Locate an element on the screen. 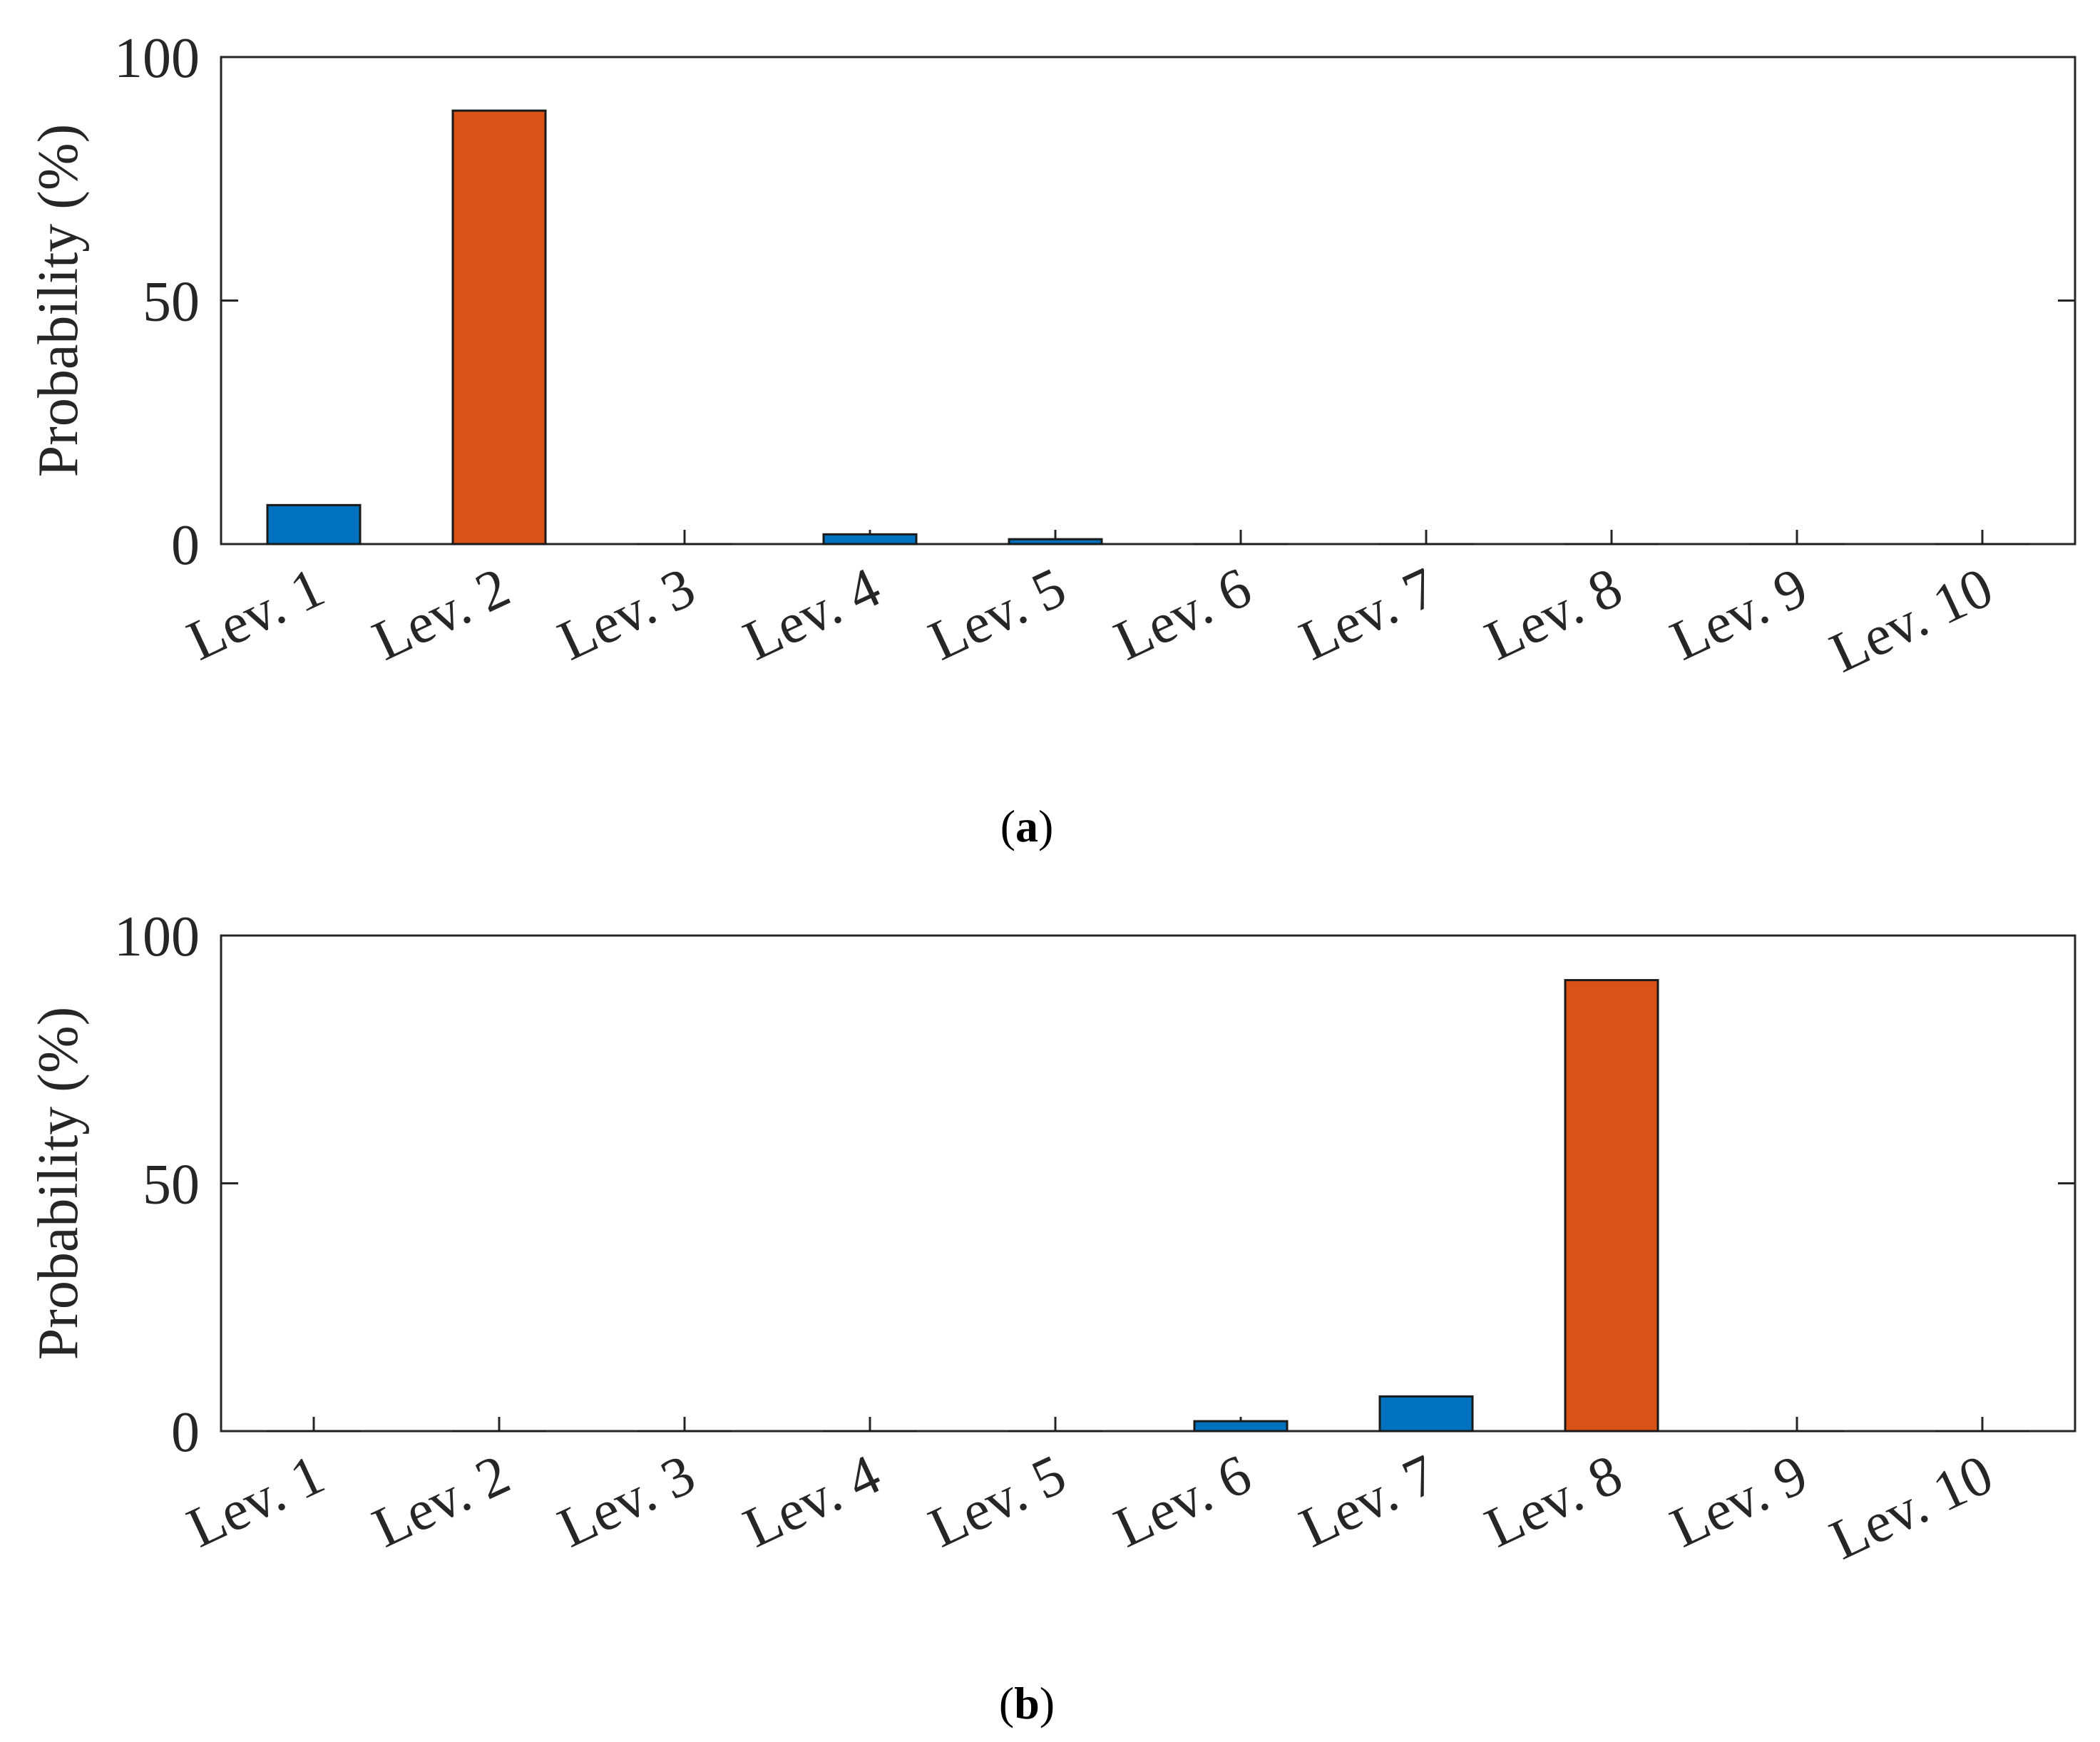 This screenshot has height=1742, width=2100. panel-caption-letter: b is located at coordinates (1027, 1703).